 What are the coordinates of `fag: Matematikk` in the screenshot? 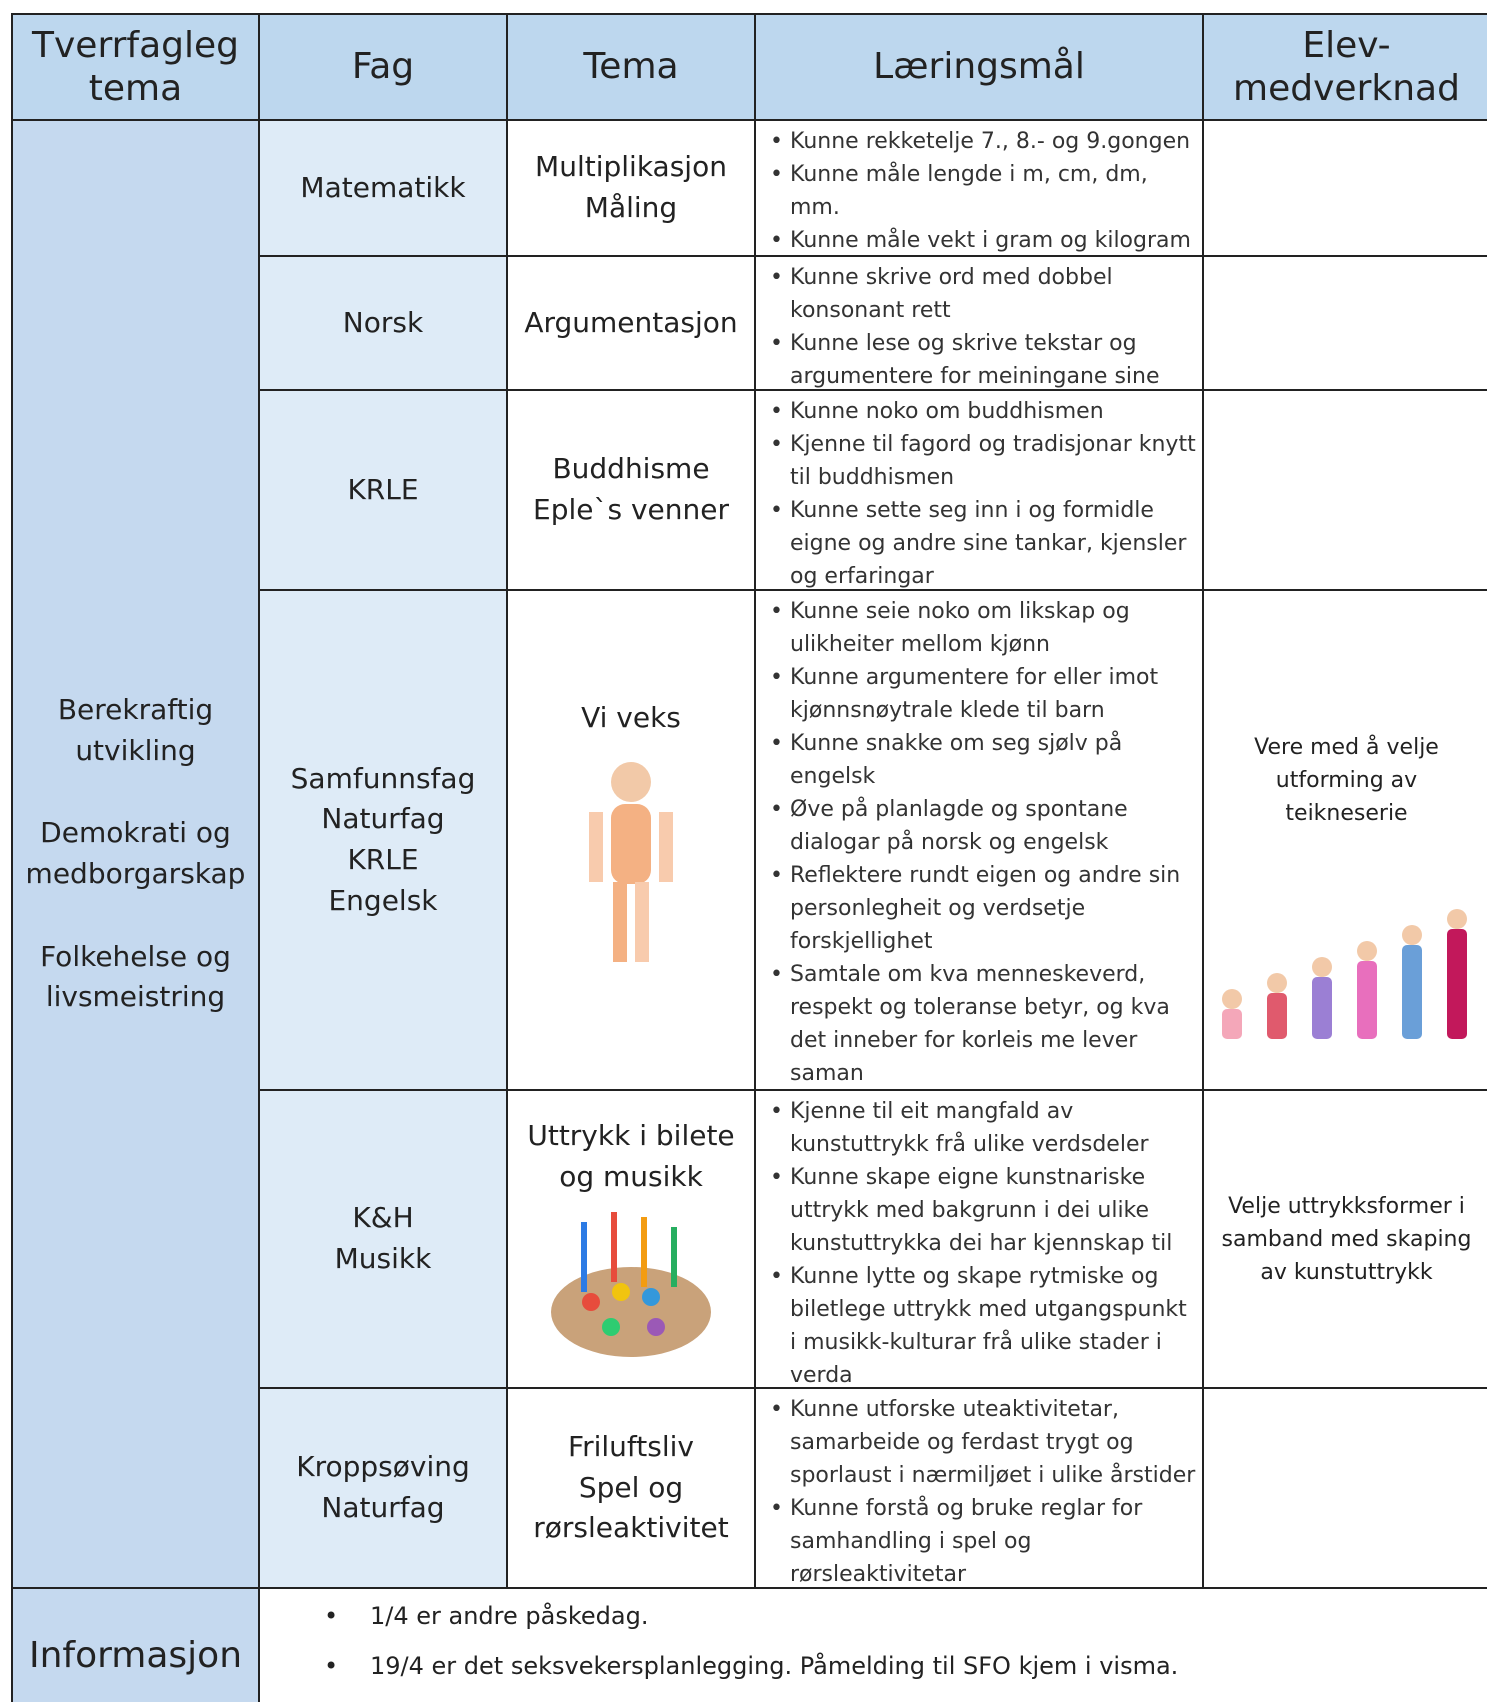 It's located at (383, 187).